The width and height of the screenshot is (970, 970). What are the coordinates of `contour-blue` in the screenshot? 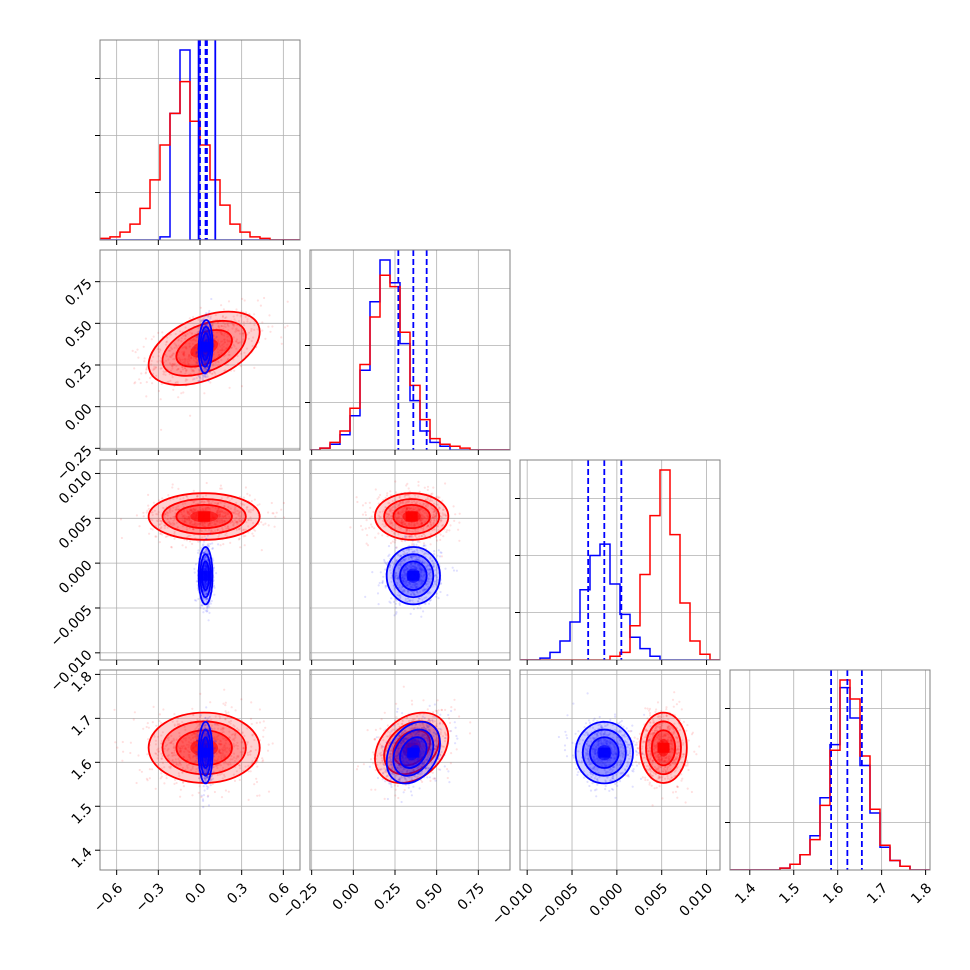 It's located at (205, 576).